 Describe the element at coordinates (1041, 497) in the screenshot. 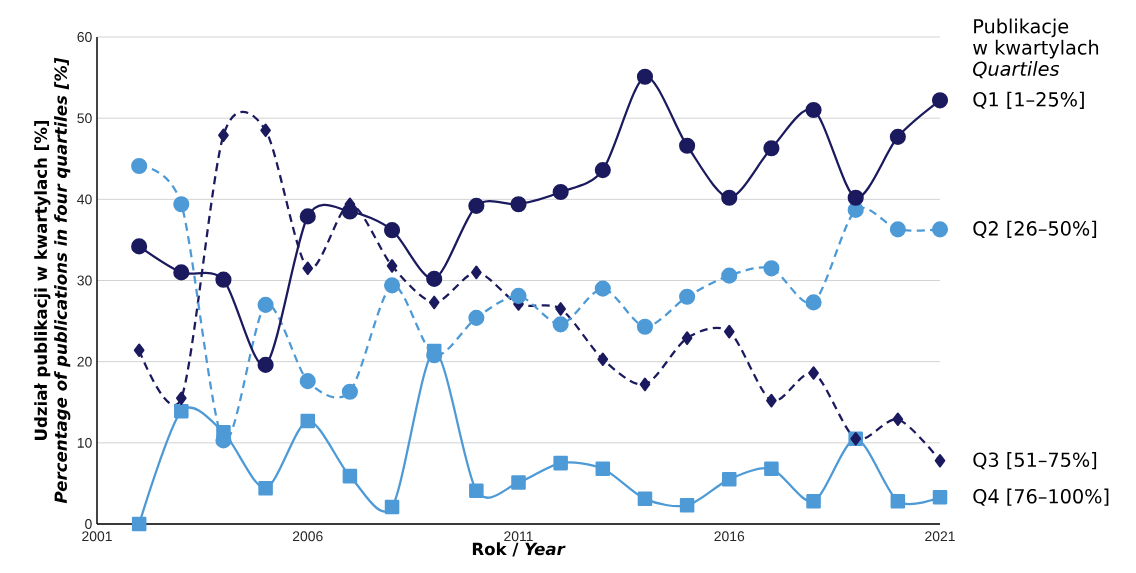

I see `series-label: Q4 [76–100%]` at that location.